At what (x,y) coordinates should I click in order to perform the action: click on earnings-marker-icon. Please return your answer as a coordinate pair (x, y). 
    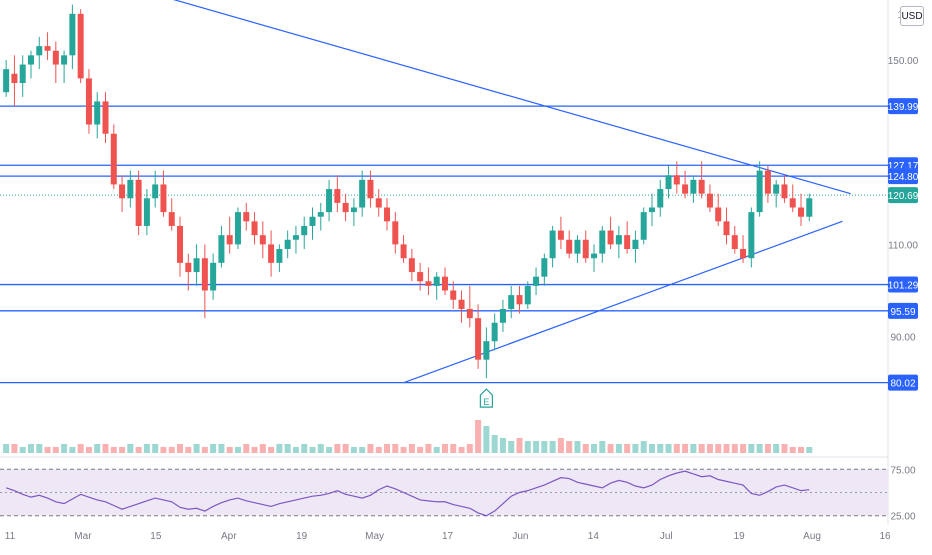
    Looking at the image, I should click on (486, 398).